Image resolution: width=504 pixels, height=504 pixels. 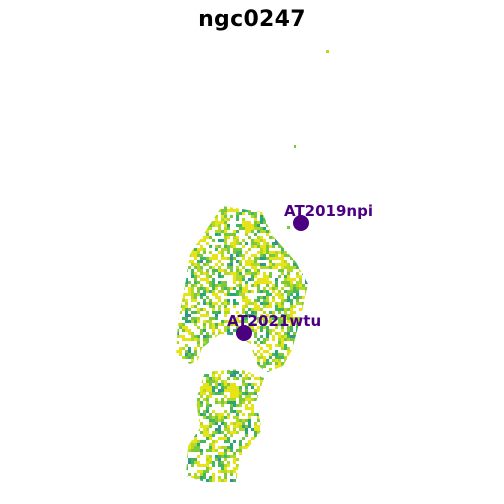 I want to click on marker-at2021wtu, so click(x=244, y=333).